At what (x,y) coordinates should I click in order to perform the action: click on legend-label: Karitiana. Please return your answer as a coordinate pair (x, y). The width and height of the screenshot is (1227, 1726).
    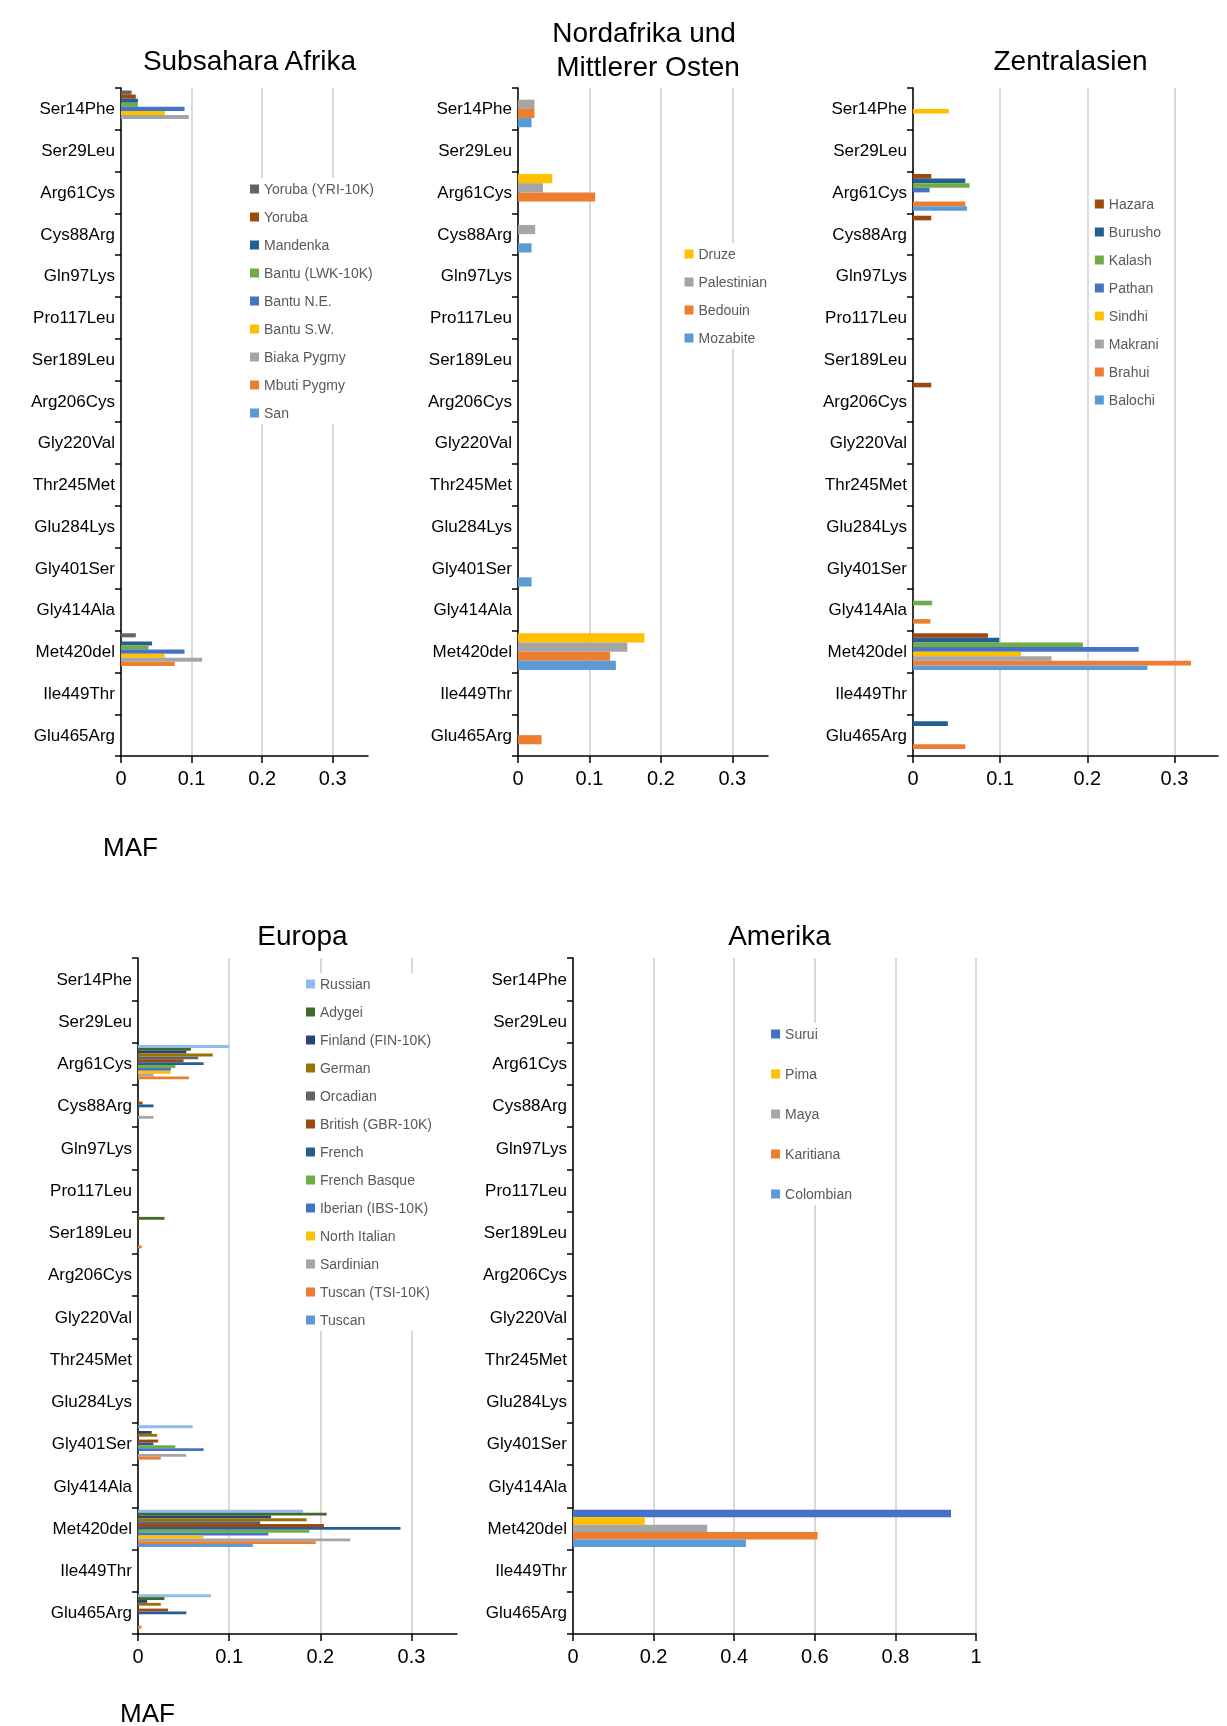
    Looking at the image, I should click on (813, 1154).